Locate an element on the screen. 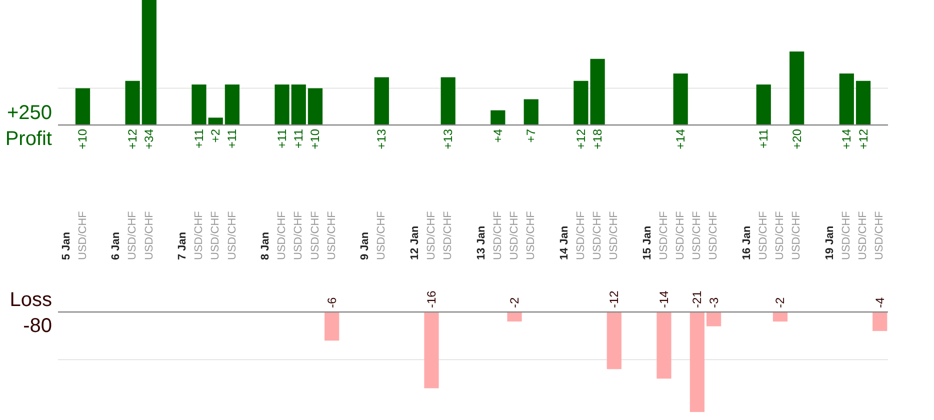  data-label: +2 is located at coordinates (215, 135).